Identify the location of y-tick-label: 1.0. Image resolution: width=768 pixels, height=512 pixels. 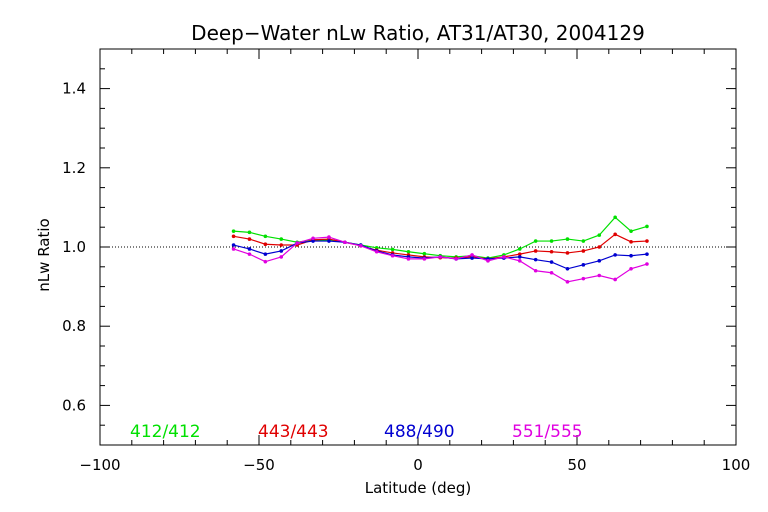
(74, 247).